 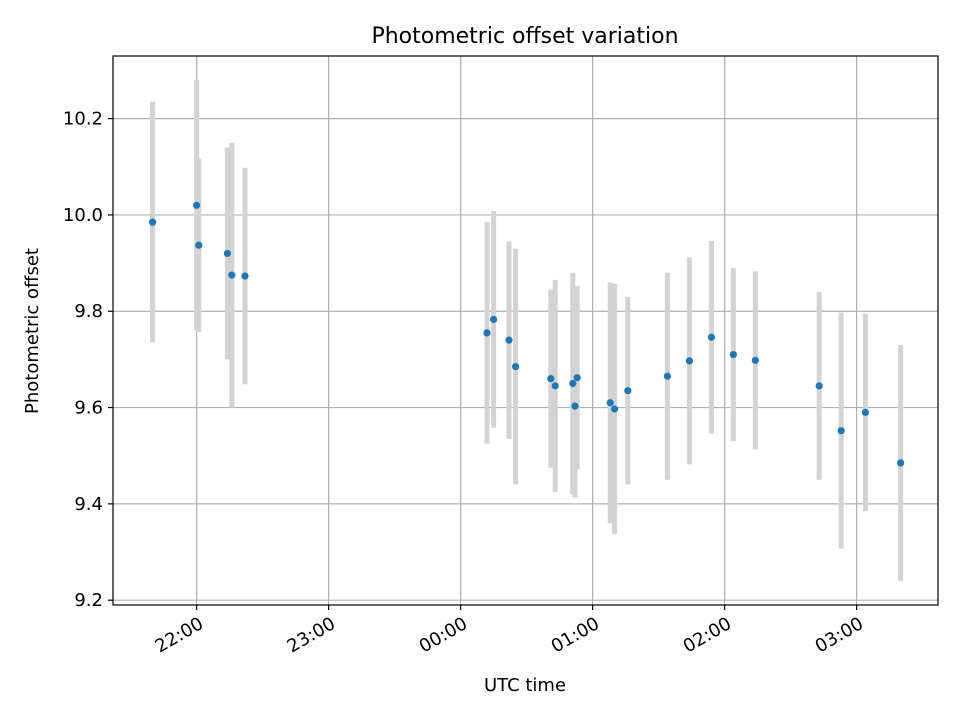 I want to click on y-tick-label: 9.6, so click(x=88, y=408).